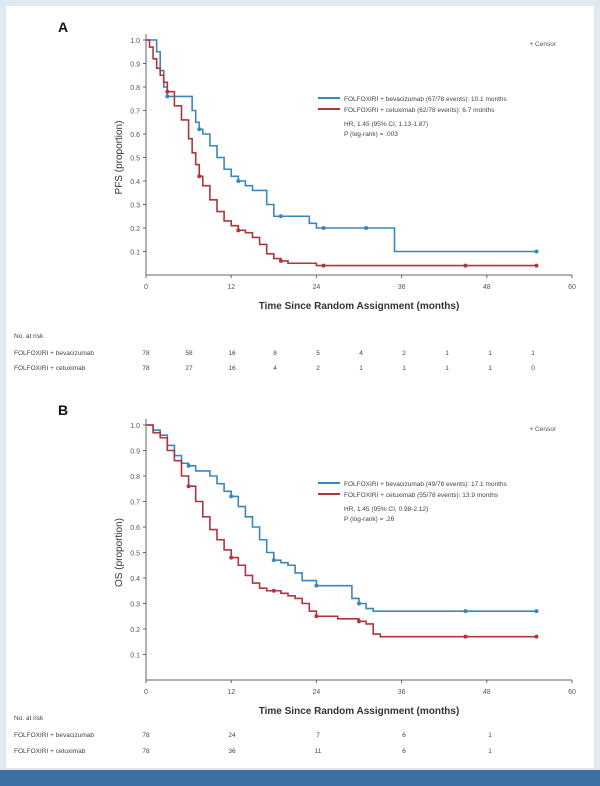 The image size is (600, 786). I want to click on risk-value: 0, so click(533, 368).